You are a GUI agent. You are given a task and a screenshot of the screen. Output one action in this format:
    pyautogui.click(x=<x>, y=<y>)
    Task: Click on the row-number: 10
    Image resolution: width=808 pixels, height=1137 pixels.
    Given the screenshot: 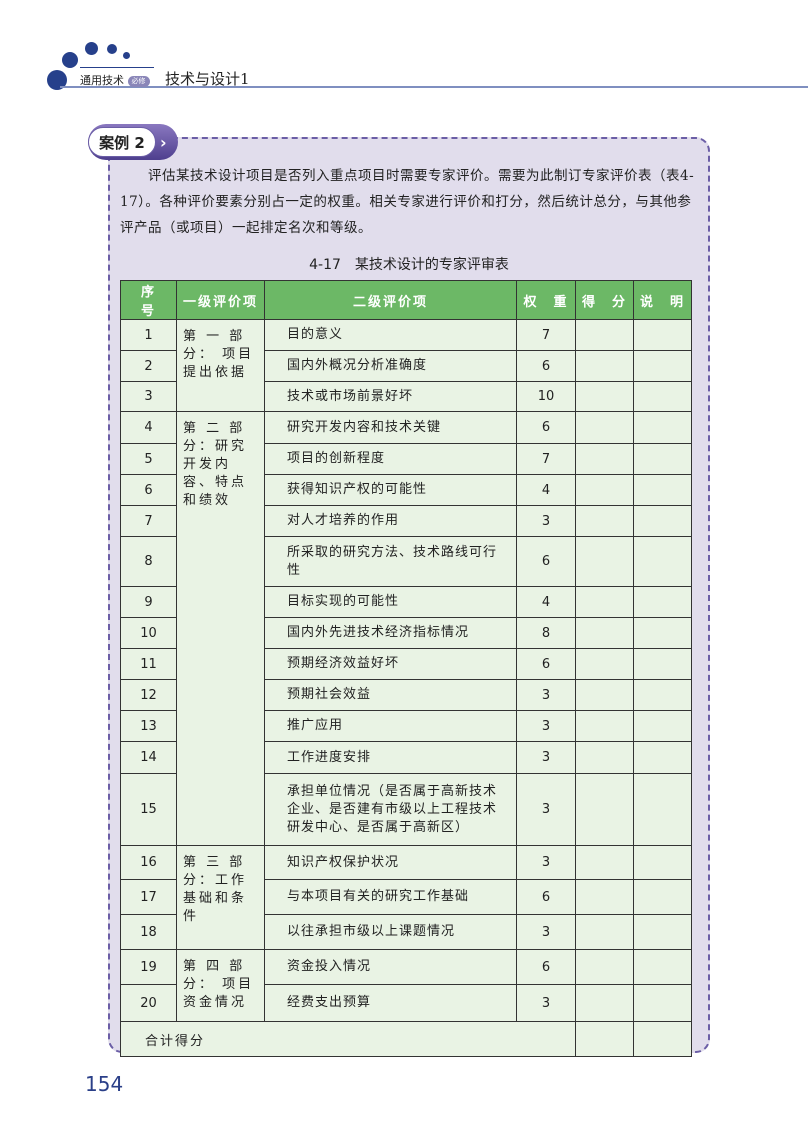 What is the action you would take?
    pyautogui.click(x=148, y=633)
    